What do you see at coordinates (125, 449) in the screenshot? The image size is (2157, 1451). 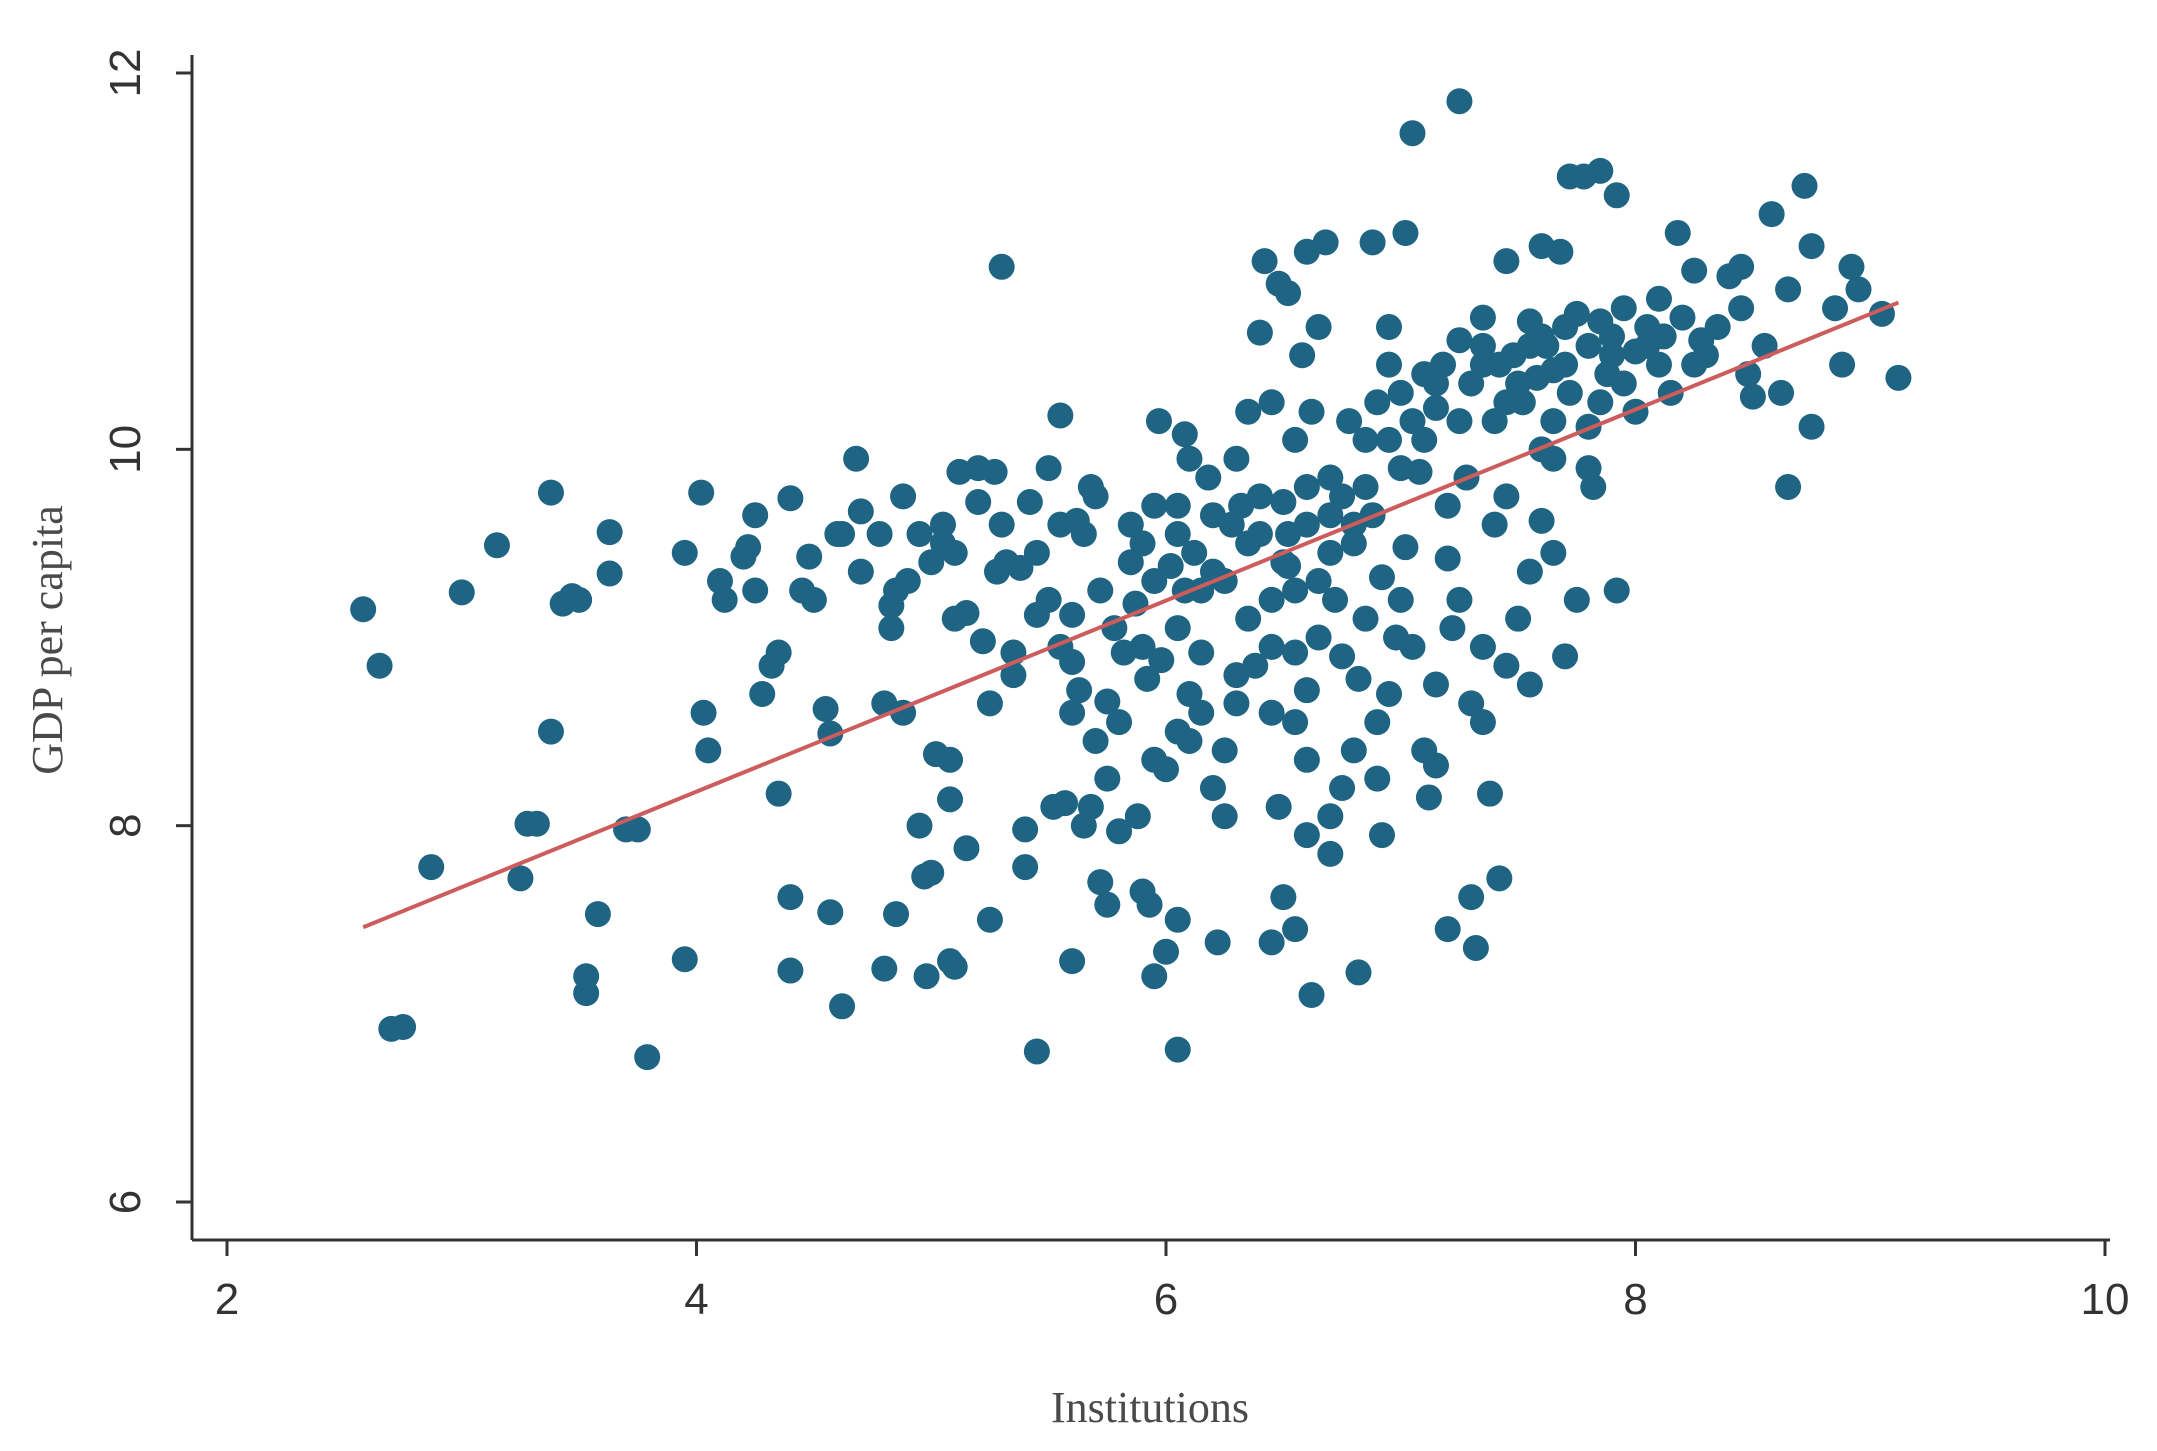 I see `y-tick-label: 10` at bounding box center [125, 449].